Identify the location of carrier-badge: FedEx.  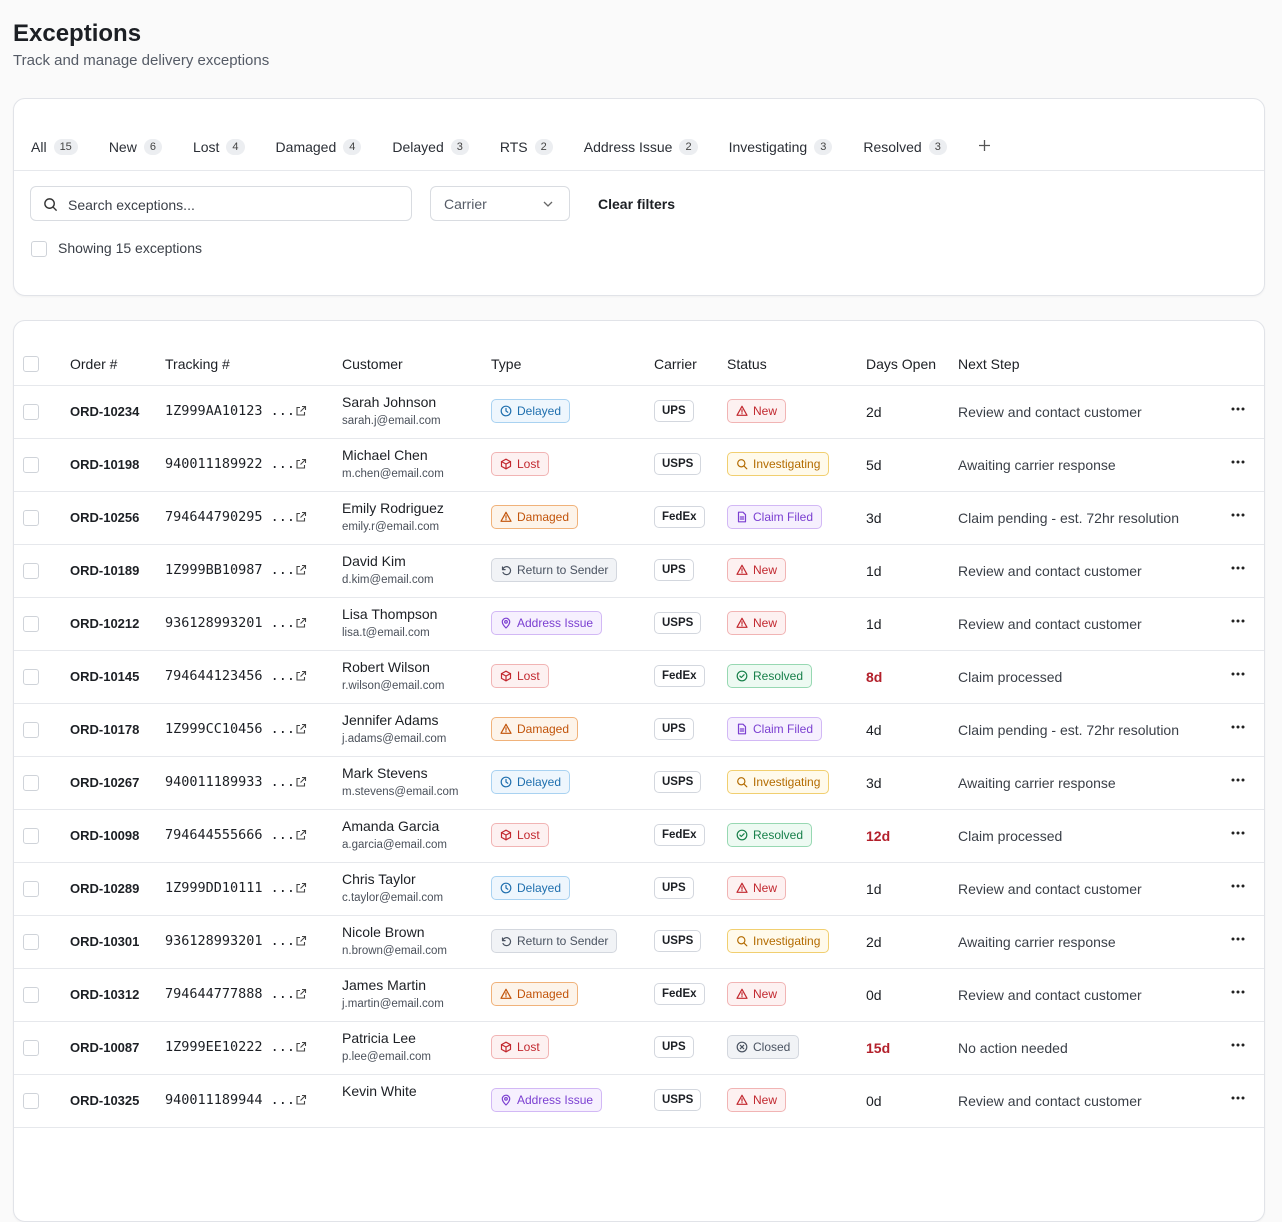
(679, 517).